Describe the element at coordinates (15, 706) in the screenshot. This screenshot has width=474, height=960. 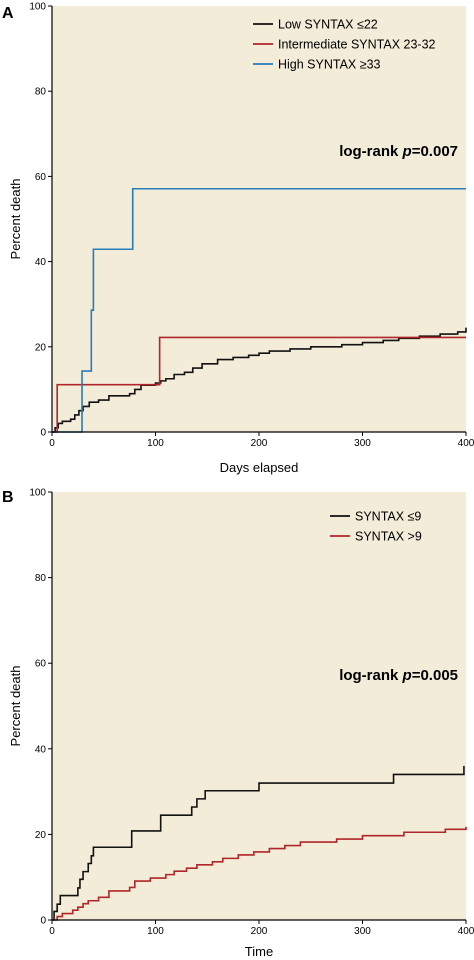
I see `panel-b-y-axis-title: Percent death` at that location.